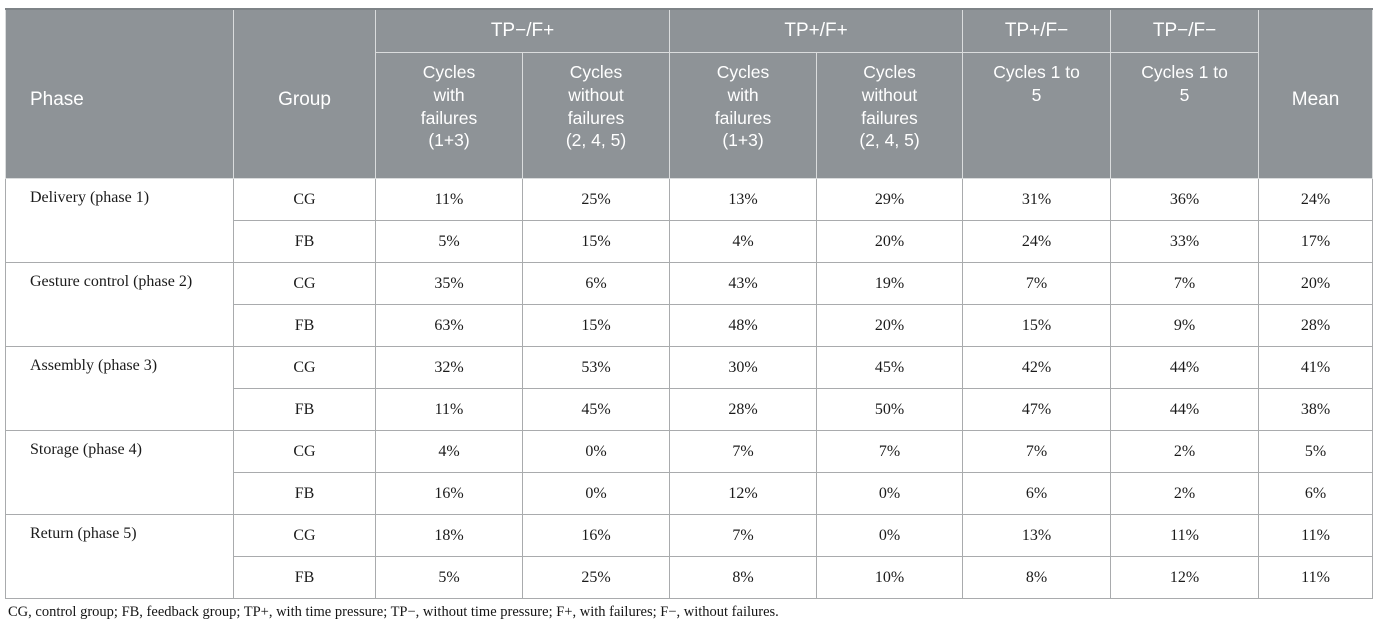  Describe the element at coordinates (449, 535) in the screenshot. I see `value-cell: 18%` at that location.